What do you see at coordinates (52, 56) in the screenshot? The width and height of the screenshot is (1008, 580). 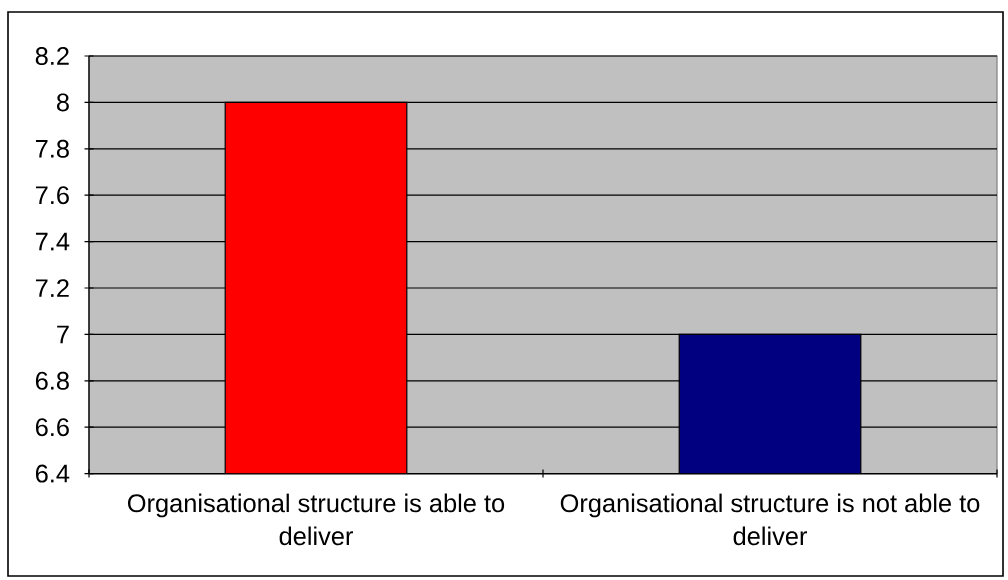 I see `y-tick-label: 8.2` at bounding box center [52, 56].